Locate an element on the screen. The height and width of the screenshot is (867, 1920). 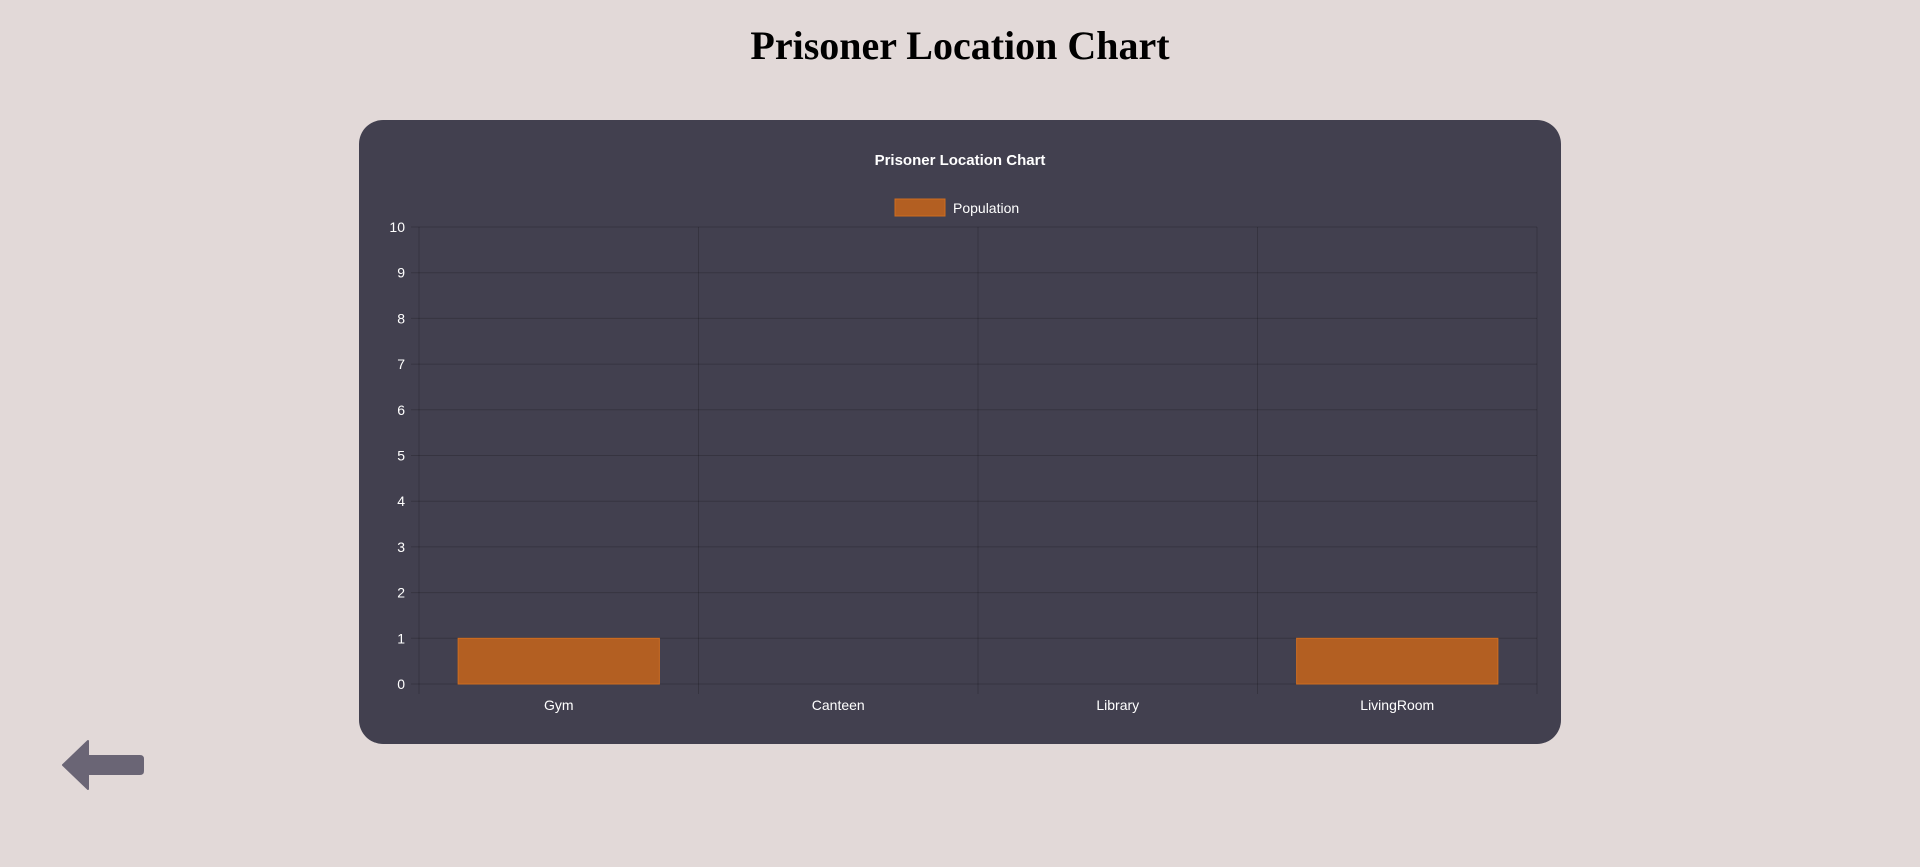
back-button is located at coordinates (103, 766).